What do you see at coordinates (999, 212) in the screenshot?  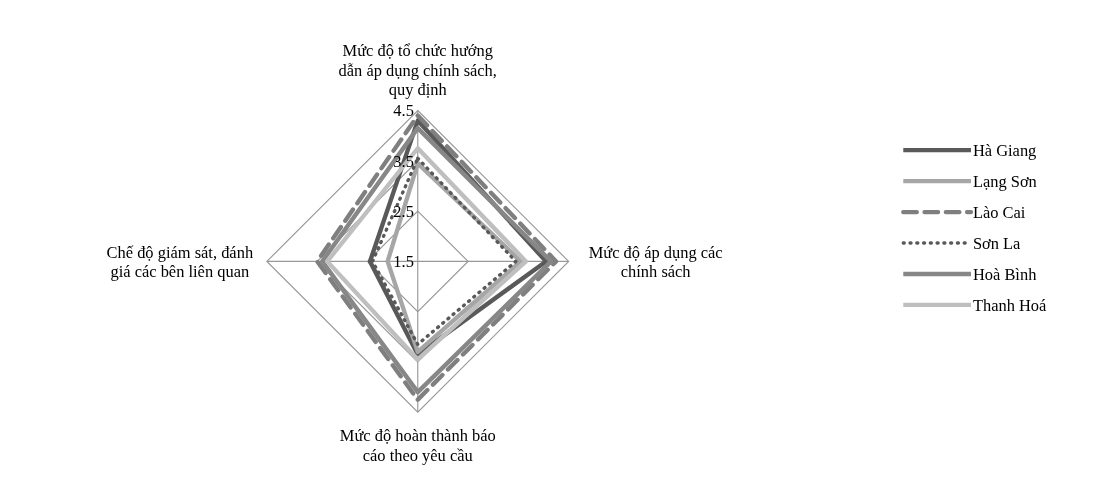 I see `legend-label: Lào Cai` at bounding box center [999, 212].